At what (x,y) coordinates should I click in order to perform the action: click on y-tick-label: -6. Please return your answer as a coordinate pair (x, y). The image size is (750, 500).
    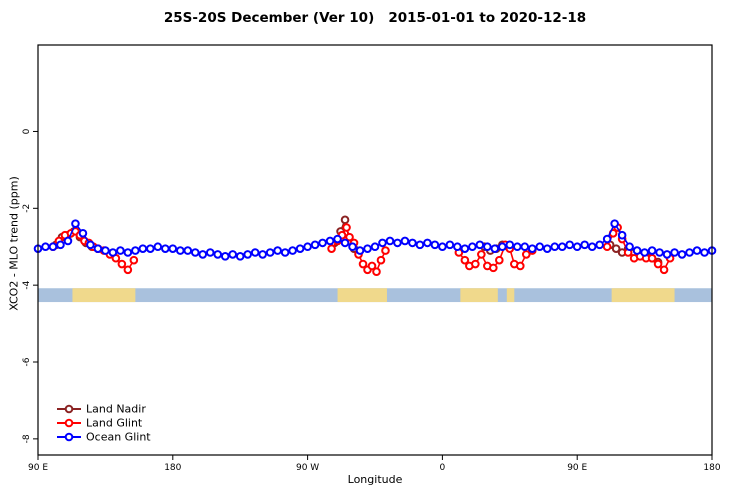
    Looking at the image, I should click on (27, 361).